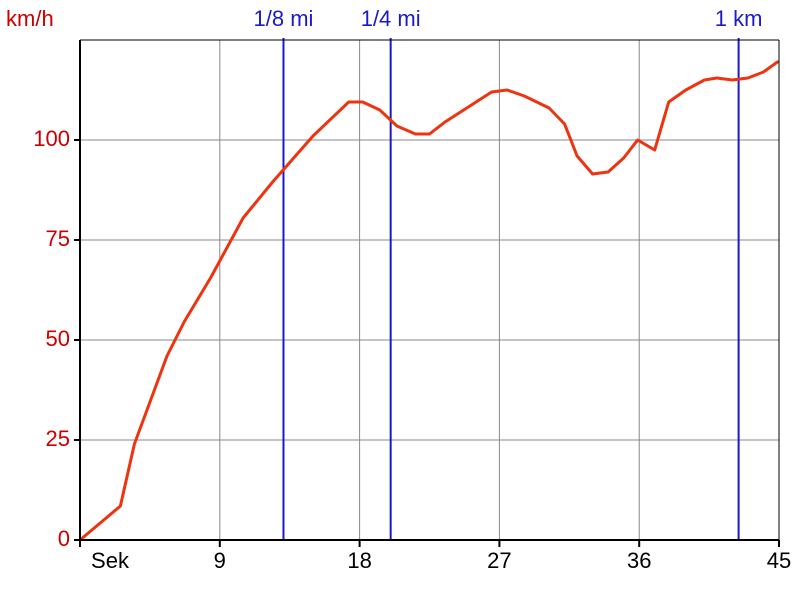 The height and width of the screenshot is (600, 800). I want to click on y-tick-label-1: 25, so click(58, 438).